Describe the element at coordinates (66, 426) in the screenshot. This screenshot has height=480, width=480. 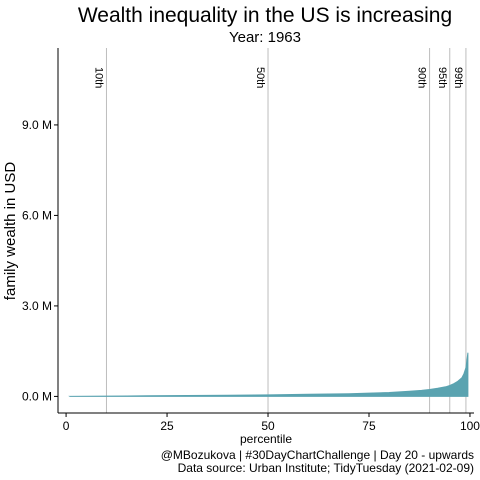
I see `x-tick-label: 0` at that location.